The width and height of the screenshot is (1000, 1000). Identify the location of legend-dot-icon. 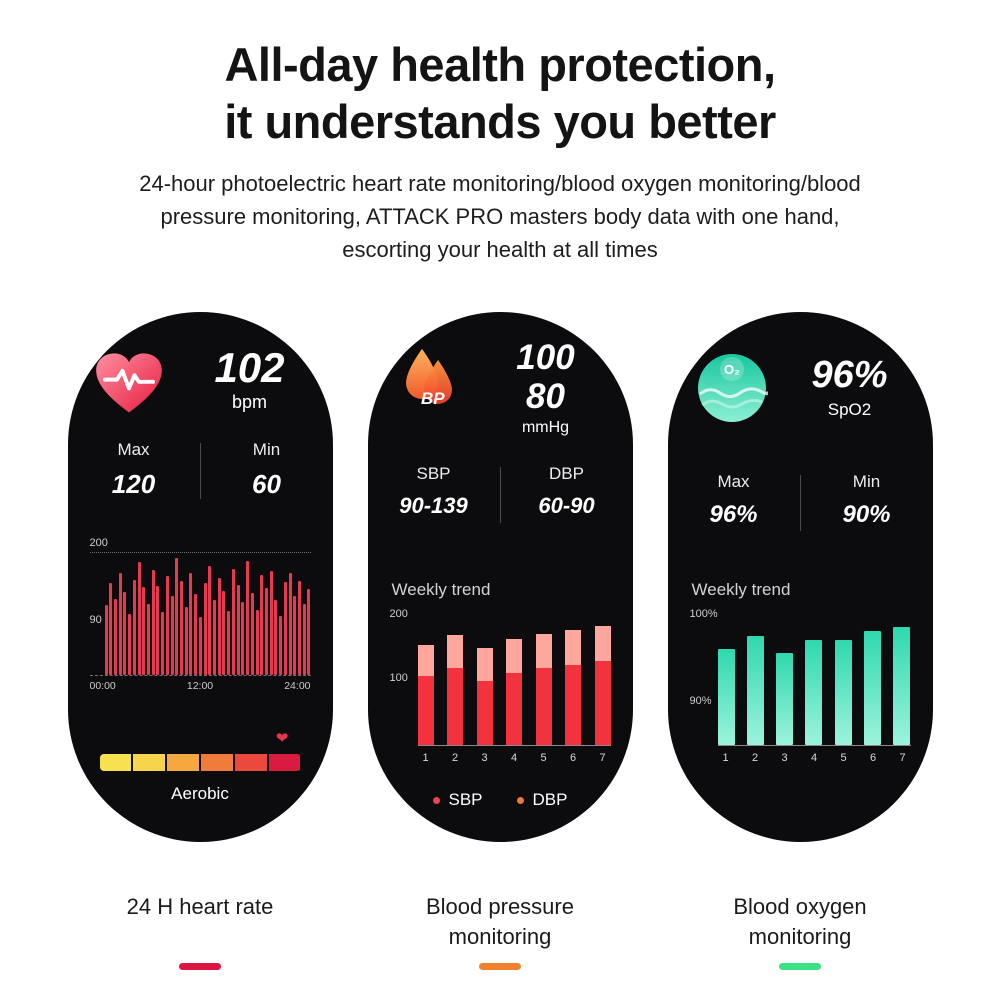
(436, 800).